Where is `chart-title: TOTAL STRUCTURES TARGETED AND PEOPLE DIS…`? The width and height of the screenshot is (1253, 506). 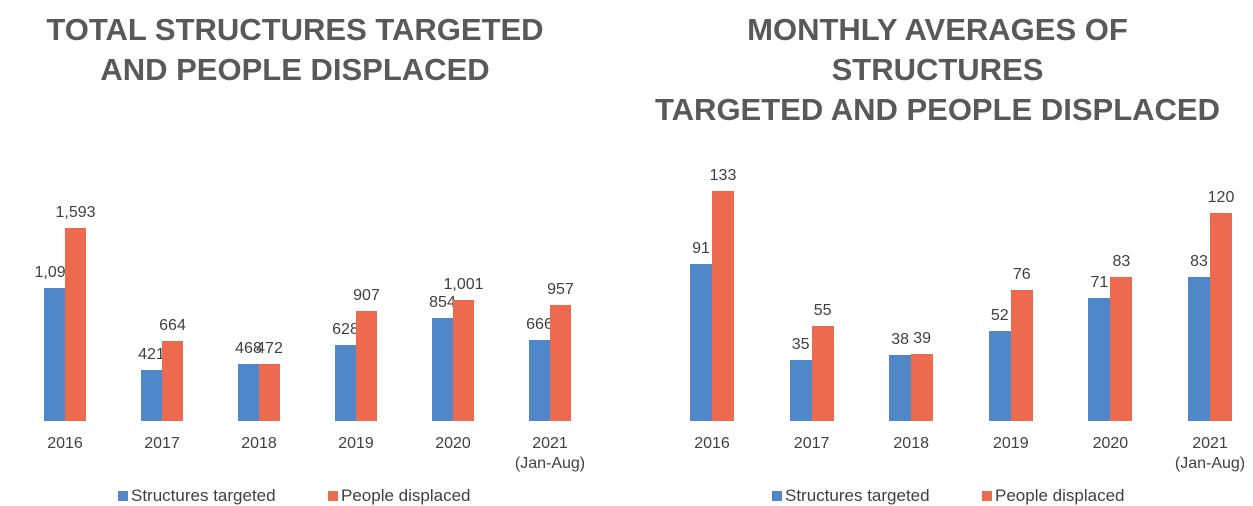 chart-title: TOTAL STRUCTURES TARGETED AND PEOPLE DIS… is located at coordinates (295, 49).